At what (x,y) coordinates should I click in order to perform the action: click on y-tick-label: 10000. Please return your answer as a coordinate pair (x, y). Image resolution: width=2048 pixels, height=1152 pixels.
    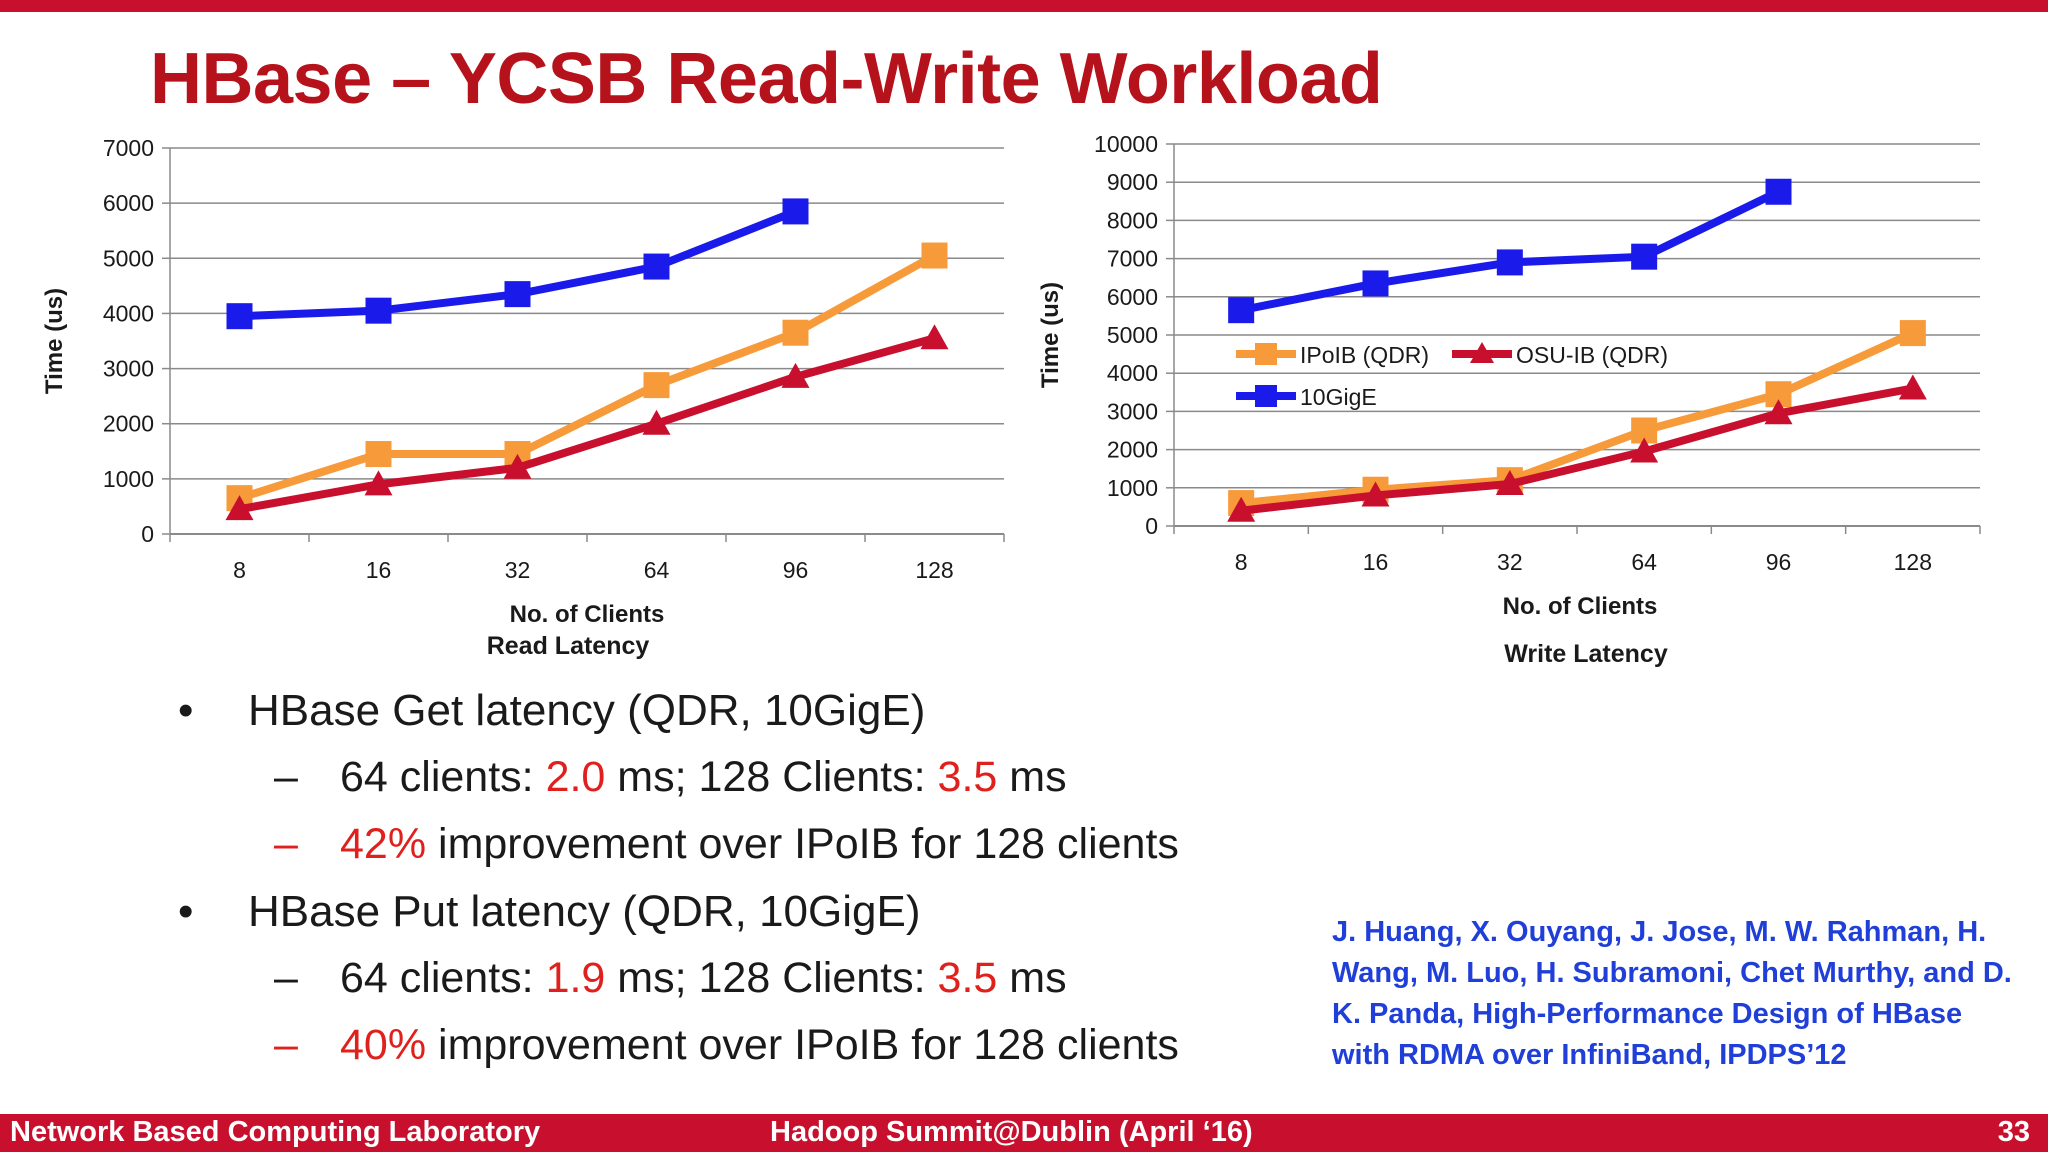
    Looking at the image, I should click on (1126, 144).